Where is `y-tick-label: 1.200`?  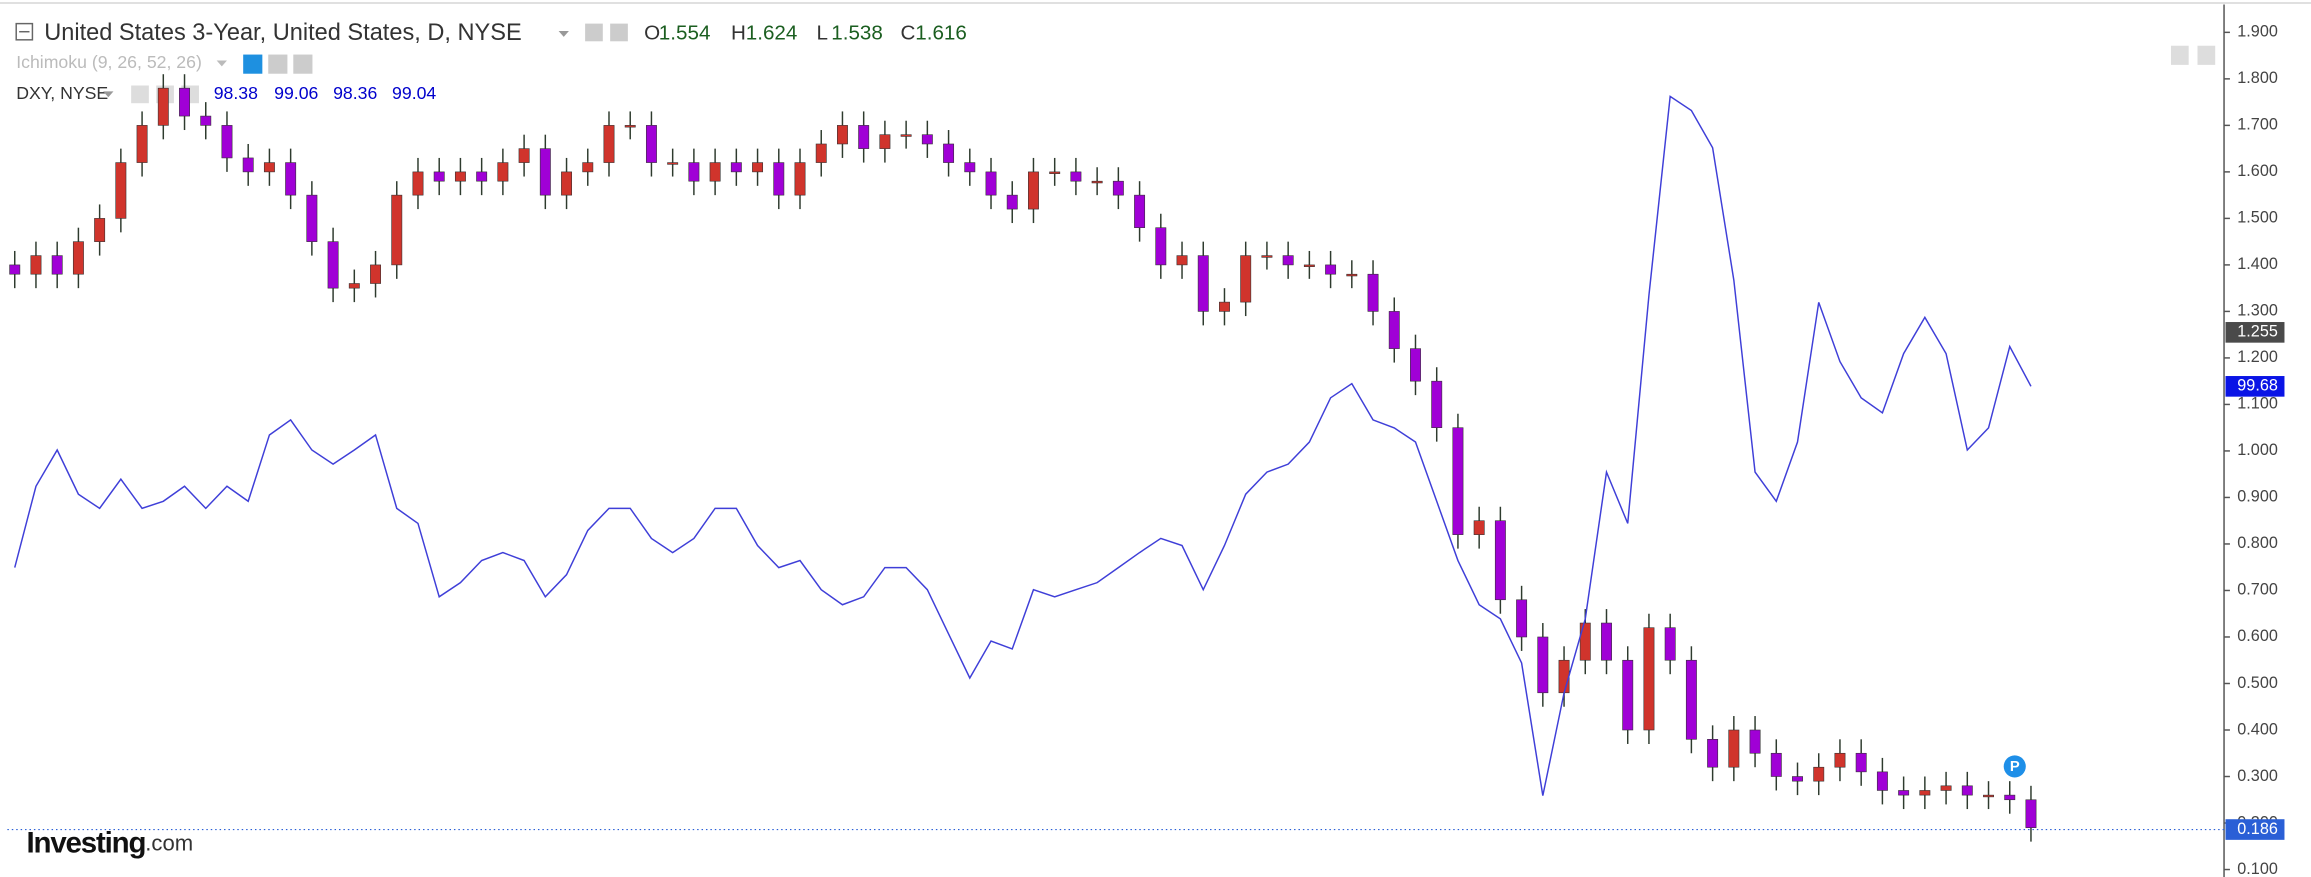 y-tick-label: 1.200 is located at coordinates (2257, 357).